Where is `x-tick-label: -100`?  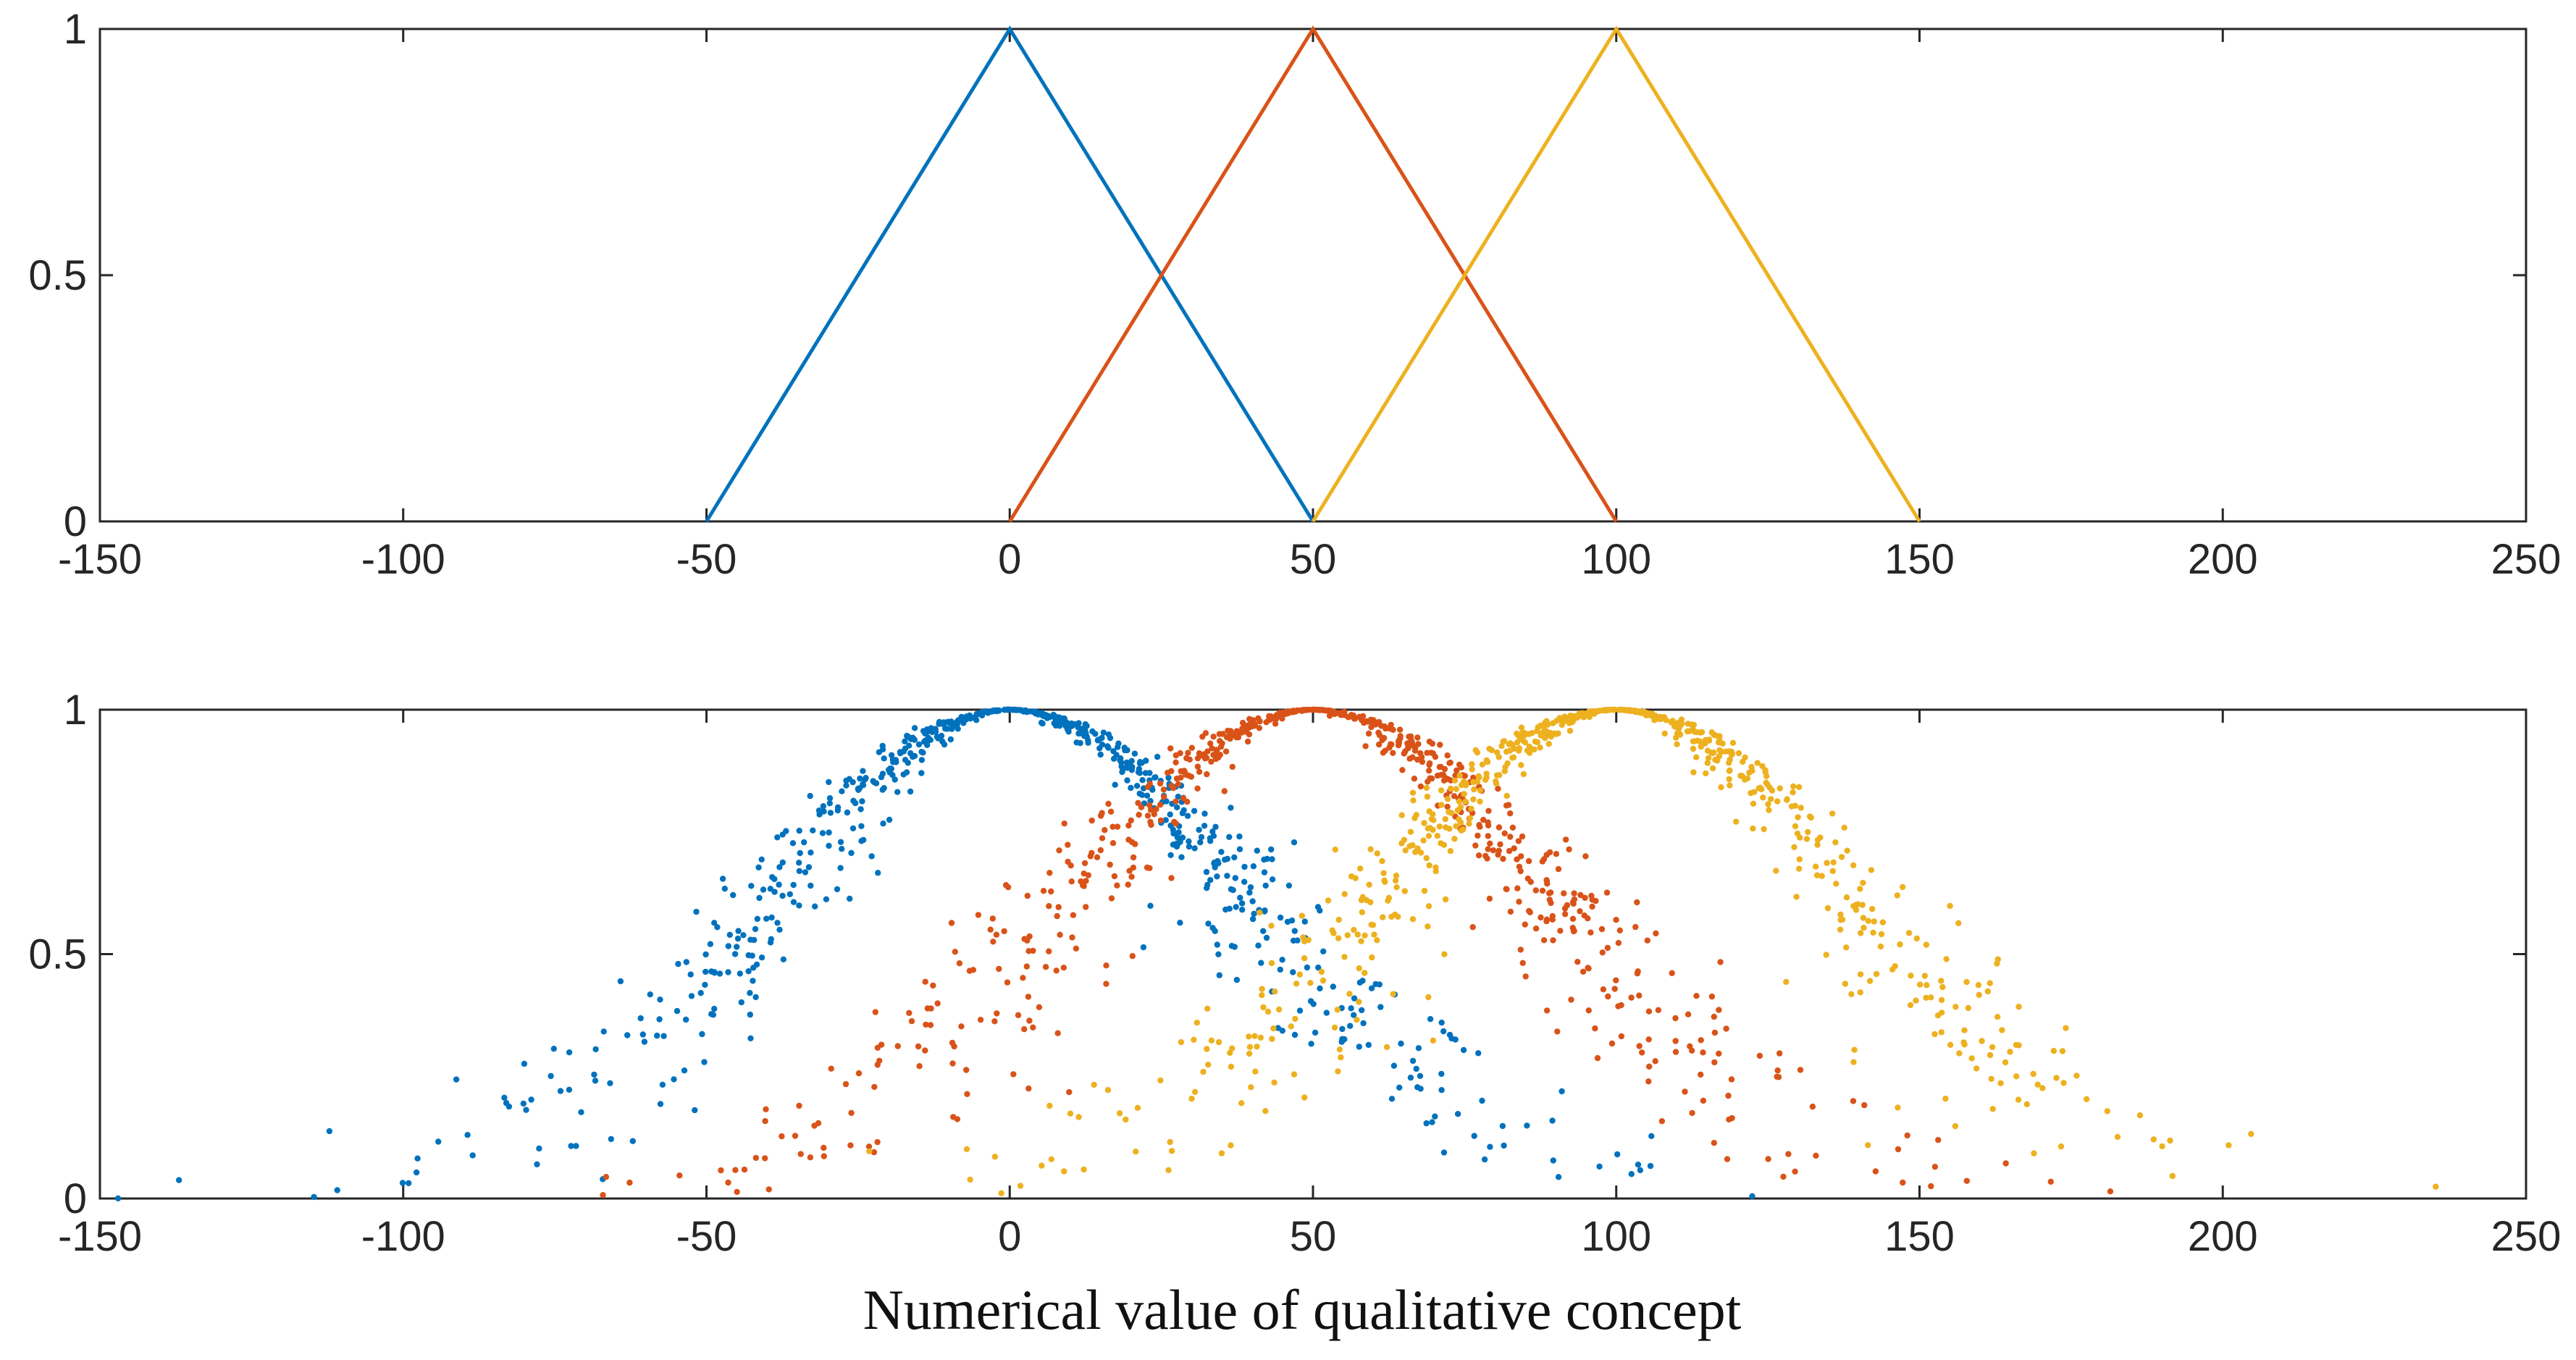
x-tick-label: -100 is located at coordinates (403, 559).